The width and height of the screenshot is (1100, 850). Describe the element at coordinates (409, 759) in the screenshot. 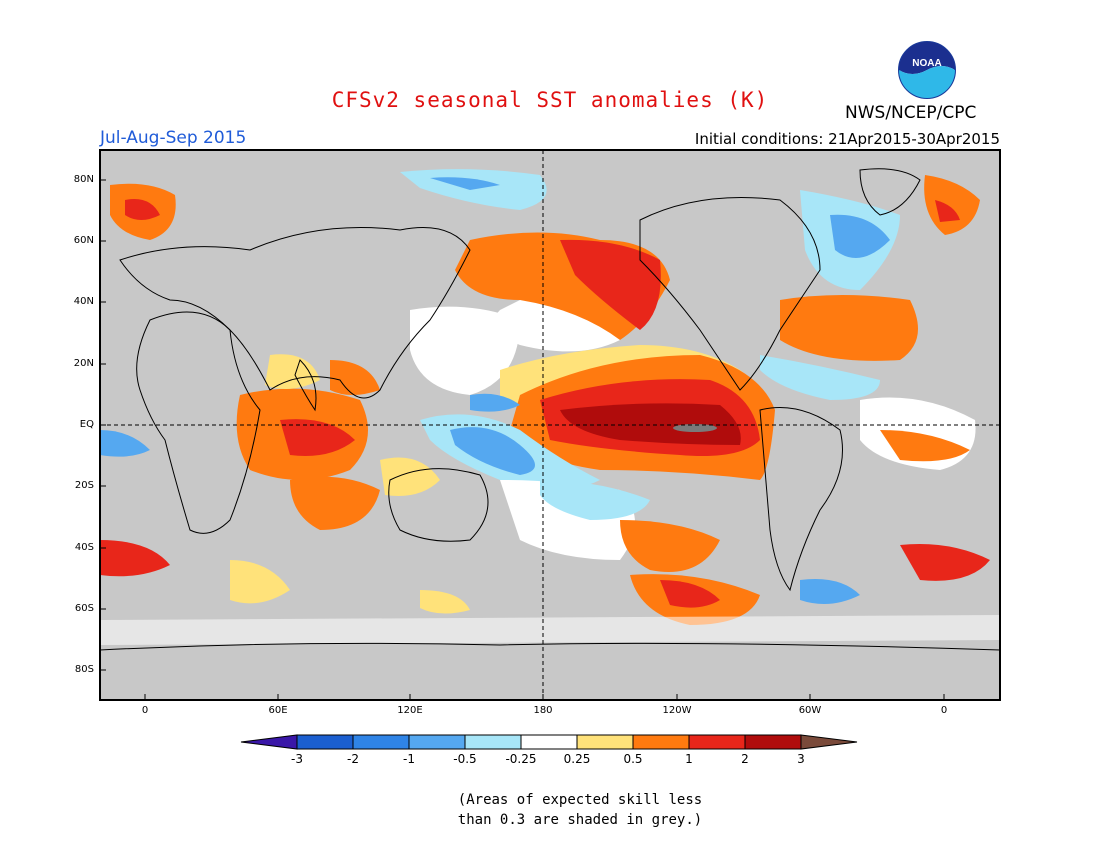

I see `colorbar-label: -1` at that location.